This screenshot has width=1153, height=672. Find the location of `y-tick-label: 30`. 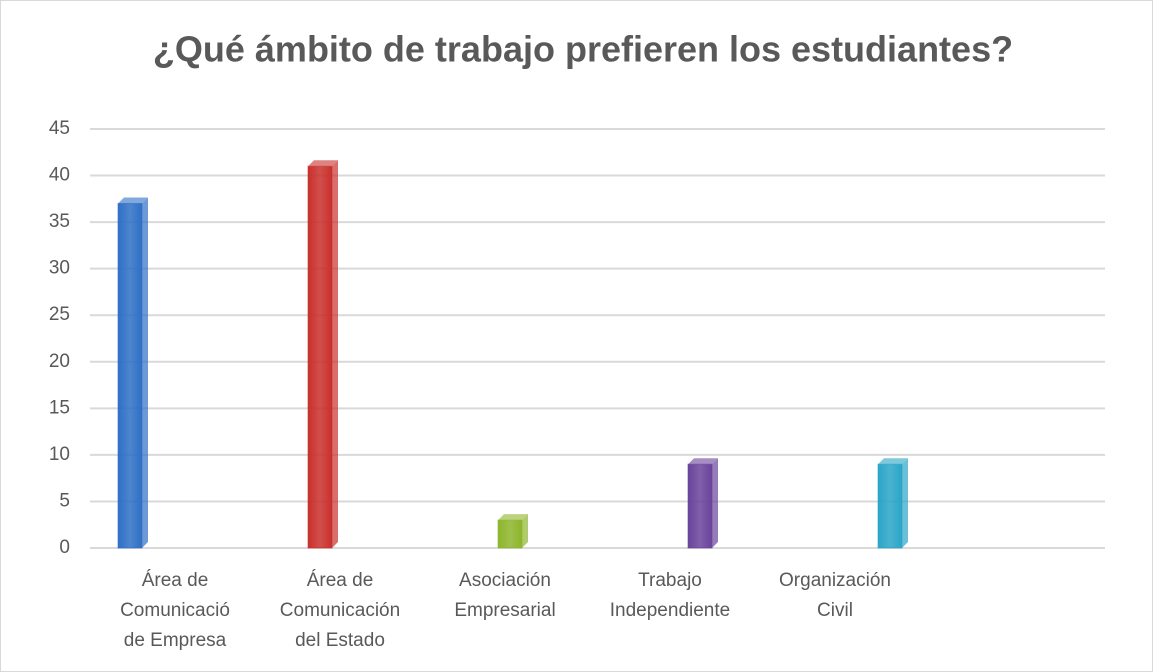

y-tick-label: 30 is located at coordinates (59, 268).